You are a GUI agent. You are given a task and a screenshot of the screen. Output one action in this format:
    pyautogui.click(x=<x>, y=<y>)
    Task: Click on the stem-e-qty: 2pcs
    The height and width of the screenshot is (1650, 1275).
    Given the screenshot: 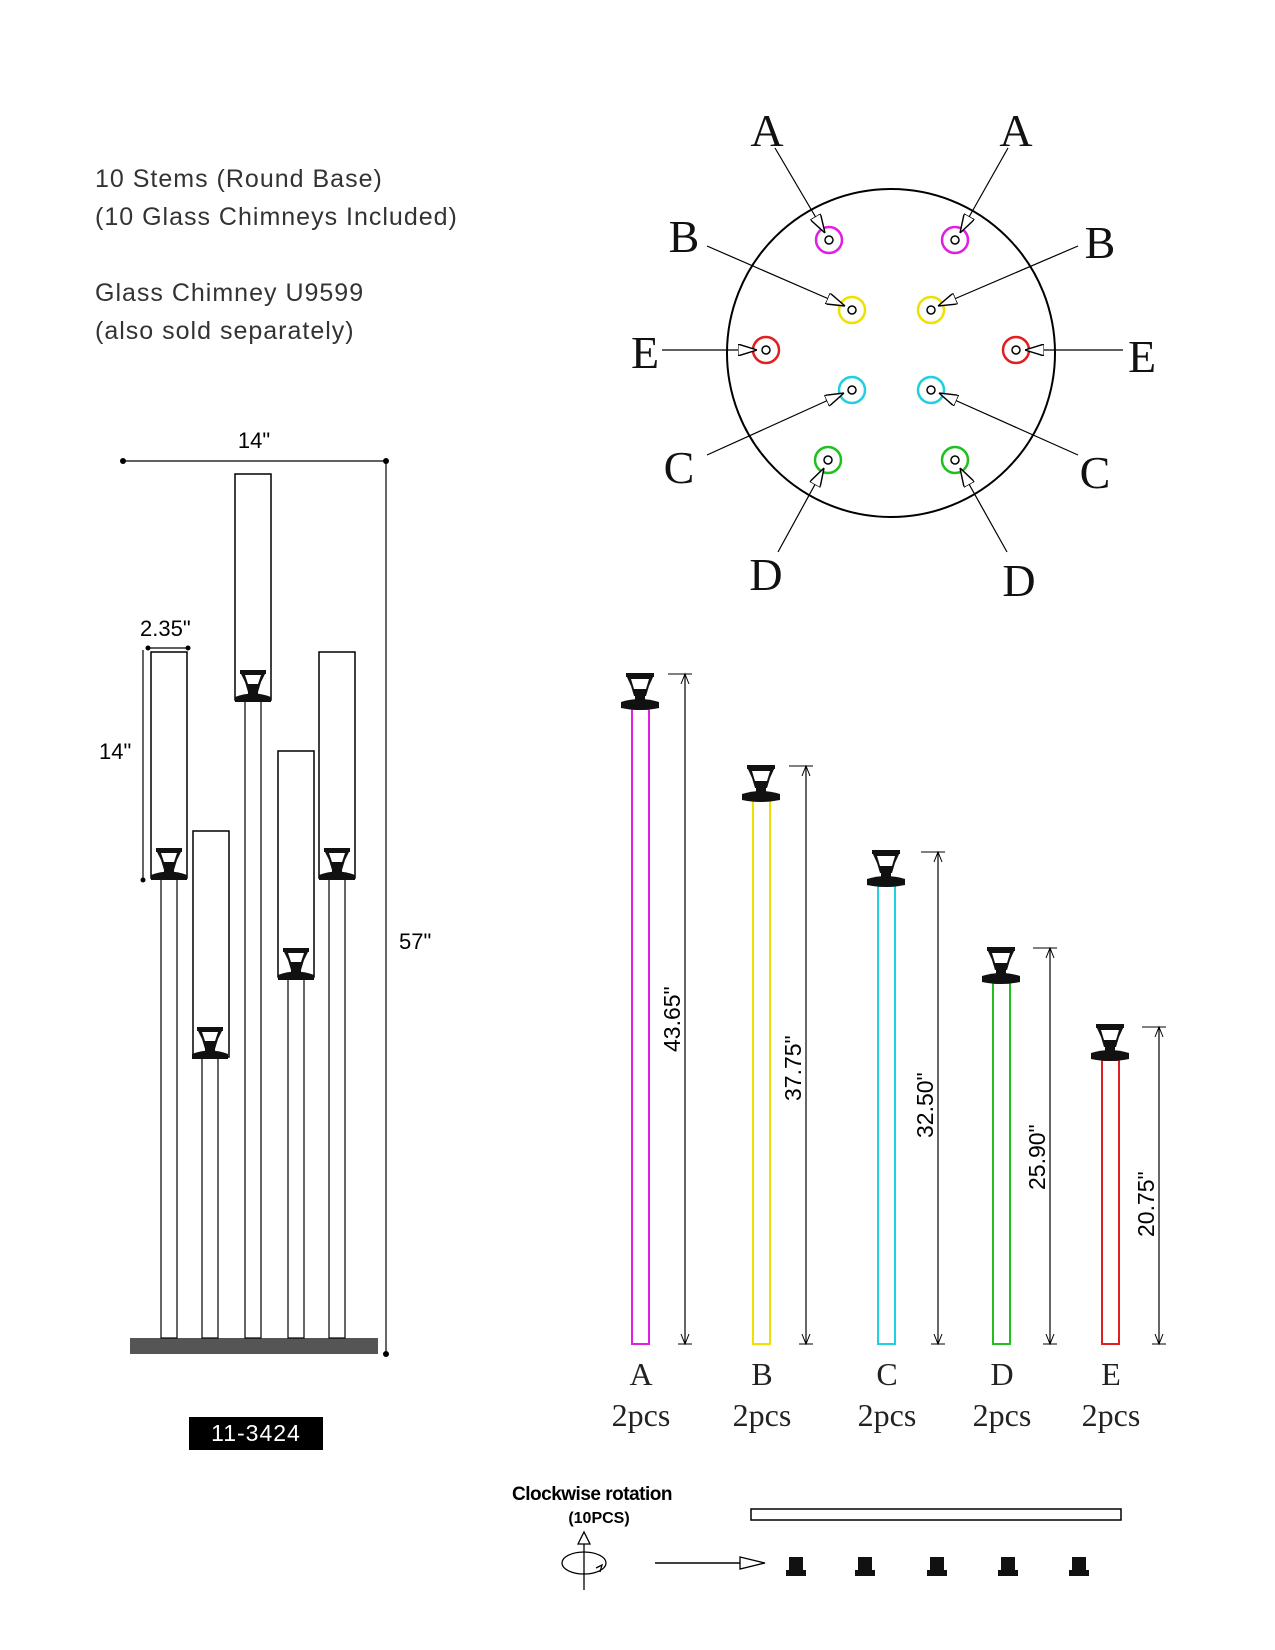 What is the action you would take?
    pyautogui.click(x=1111, y=1415)
    